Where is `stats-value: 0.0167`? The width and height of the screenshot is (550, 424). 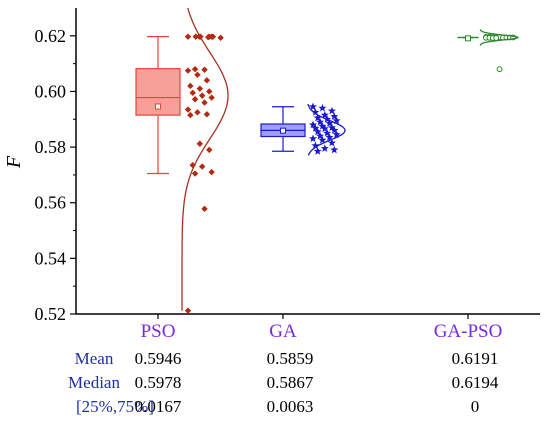
stats-value: 0.0167 is located at coordinates (158, 406).